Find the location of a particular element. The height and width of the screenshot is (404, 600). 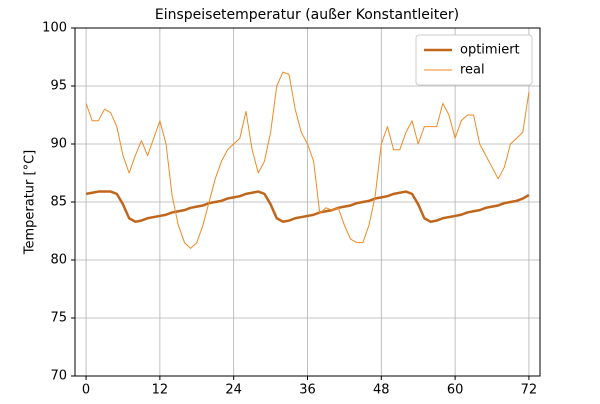

y-axis-label: Temperatur [°C] is located at coordinates (30, 203).